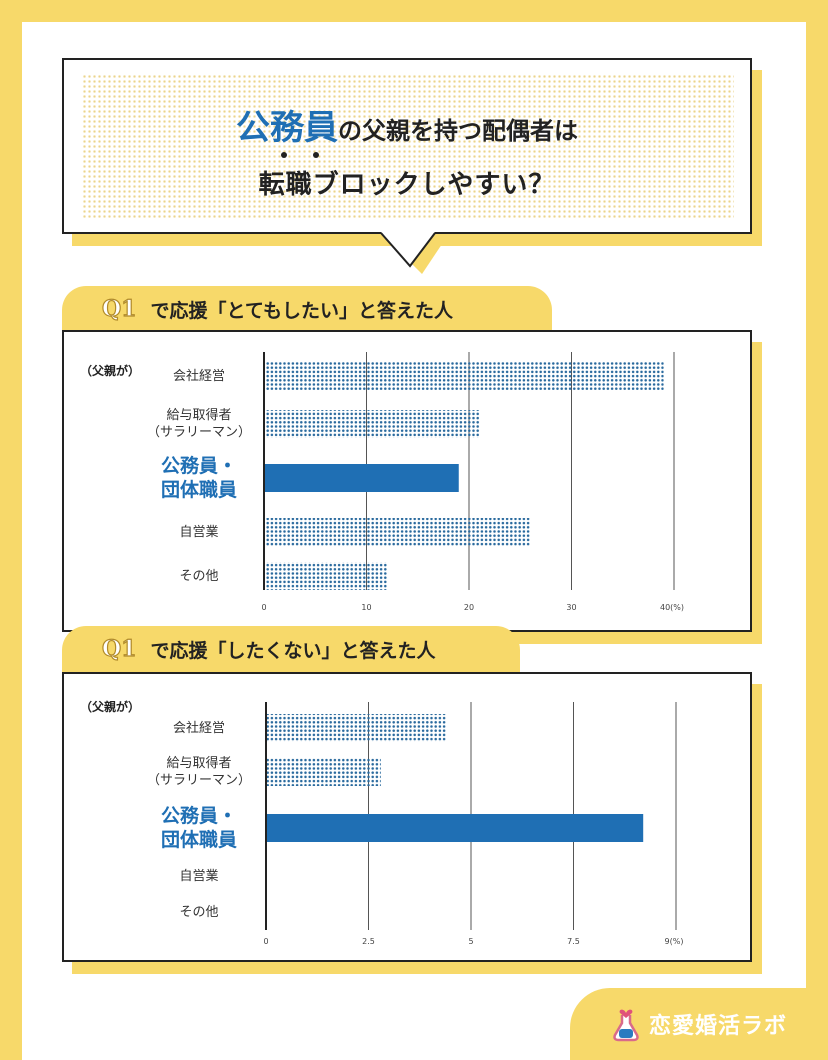 Image resolution: width=828 pixels, height=1060 pixels. Describe the element at coordinates (469, 607) in the screenshot. I see `x-tick-label: 20` at that location.